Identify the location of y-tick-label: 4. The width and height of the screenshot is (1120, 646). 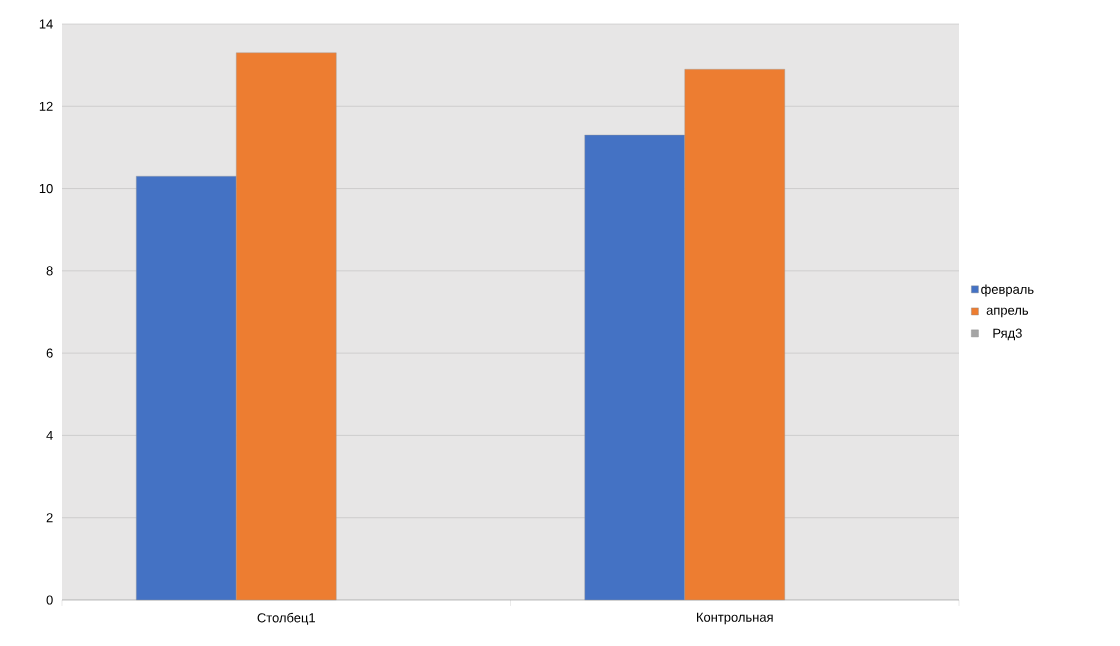
(49, 435).